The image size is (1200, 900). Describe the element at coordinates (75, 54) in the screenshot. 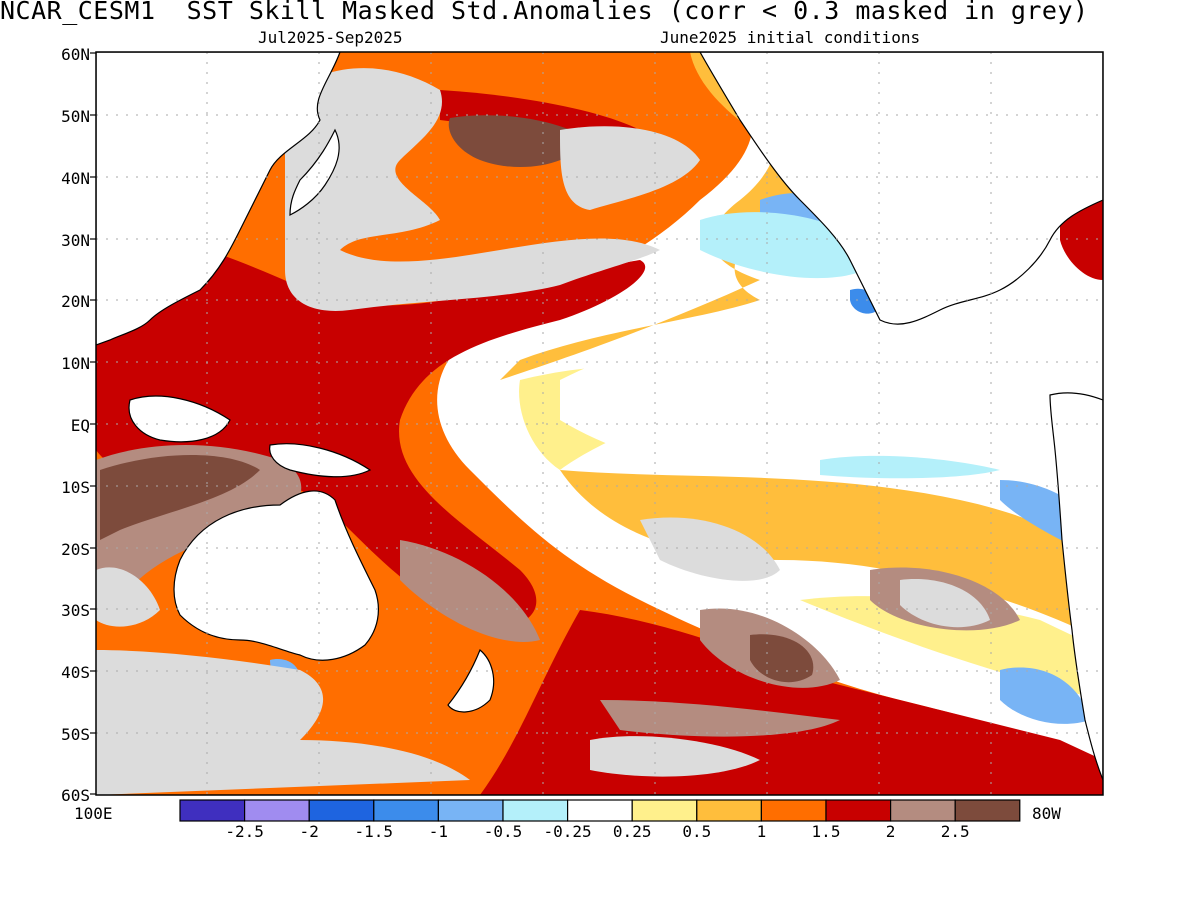

I see `lat-label-60n: 60N` at that location.